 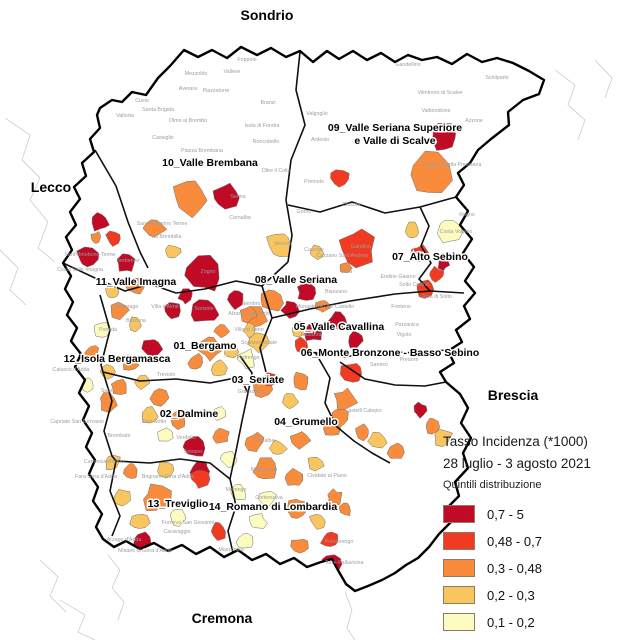 What do you see at coordinates (188, 121) in the screenshot?
I see `municipality-label: Olmo al Brembo` at bounding box center [188, 121].